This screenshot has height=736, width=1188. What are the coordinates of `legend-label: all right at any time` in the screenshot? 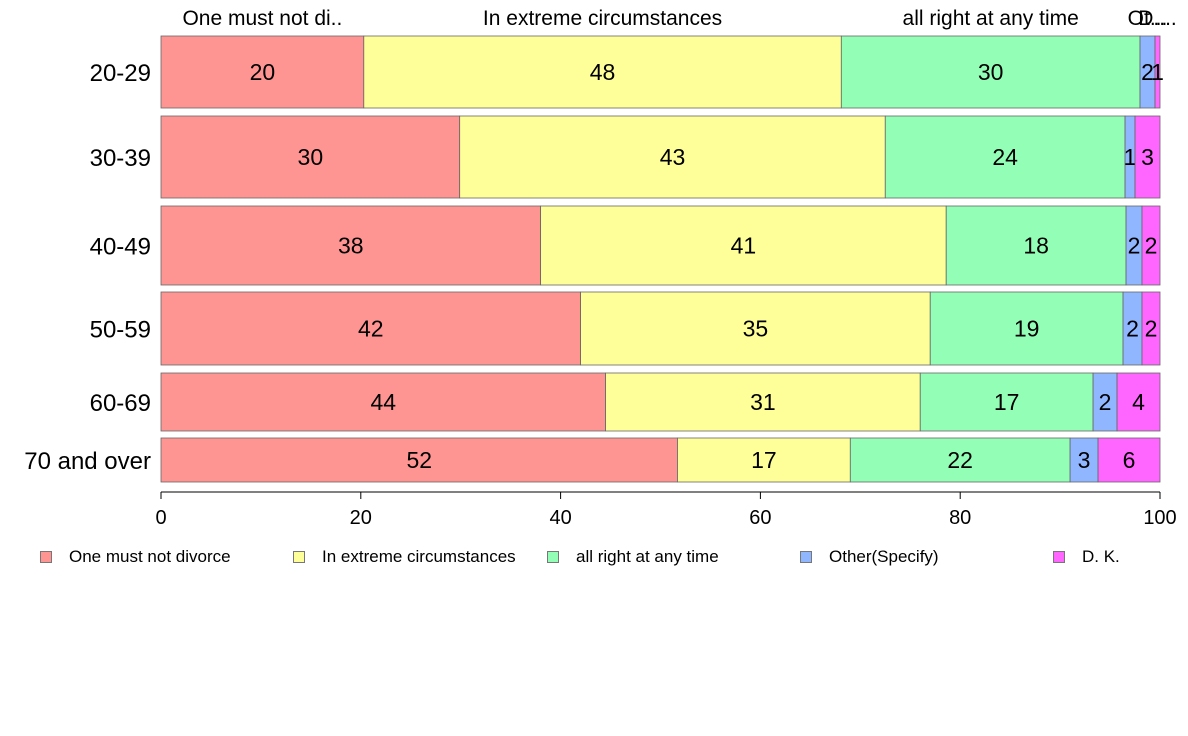 It's located at (647, 556).